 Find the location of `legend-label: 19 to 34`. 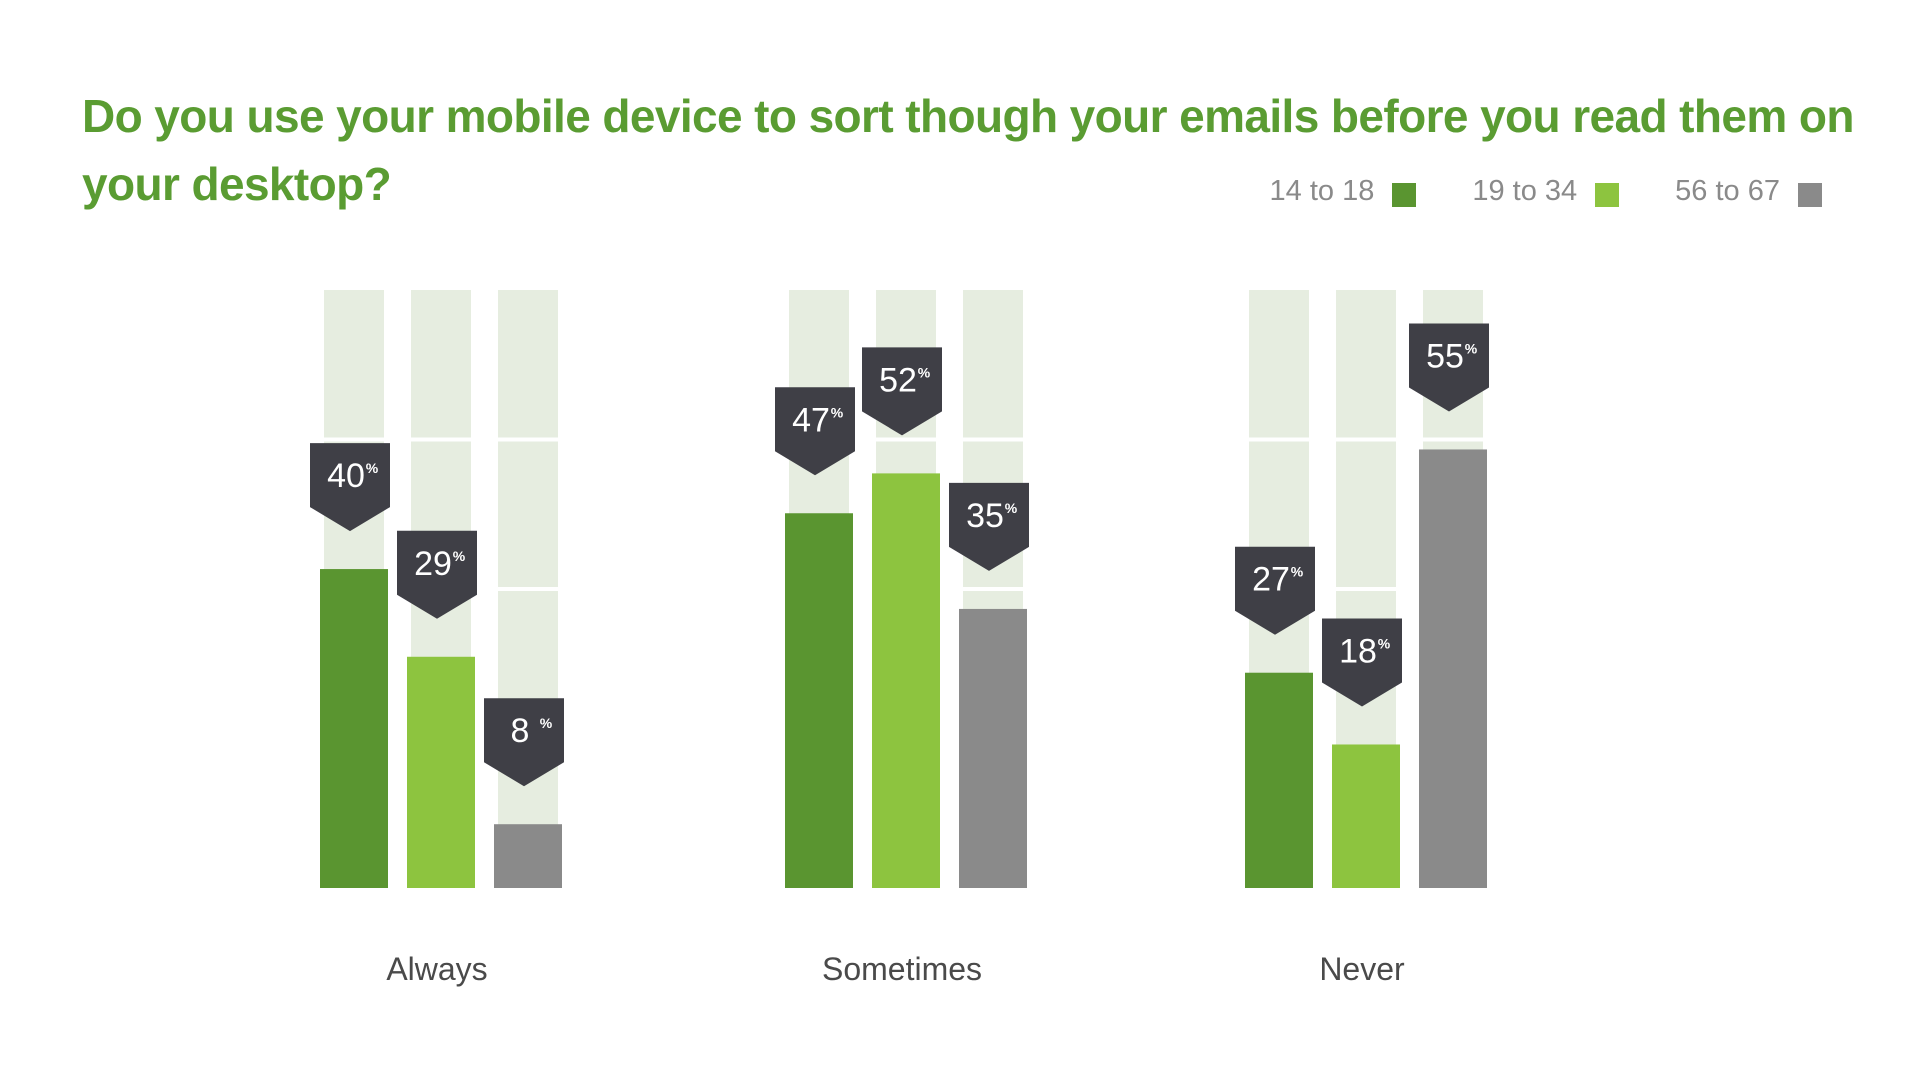

legend-label: 19 to 34 is located at coordinates (1525, 191).